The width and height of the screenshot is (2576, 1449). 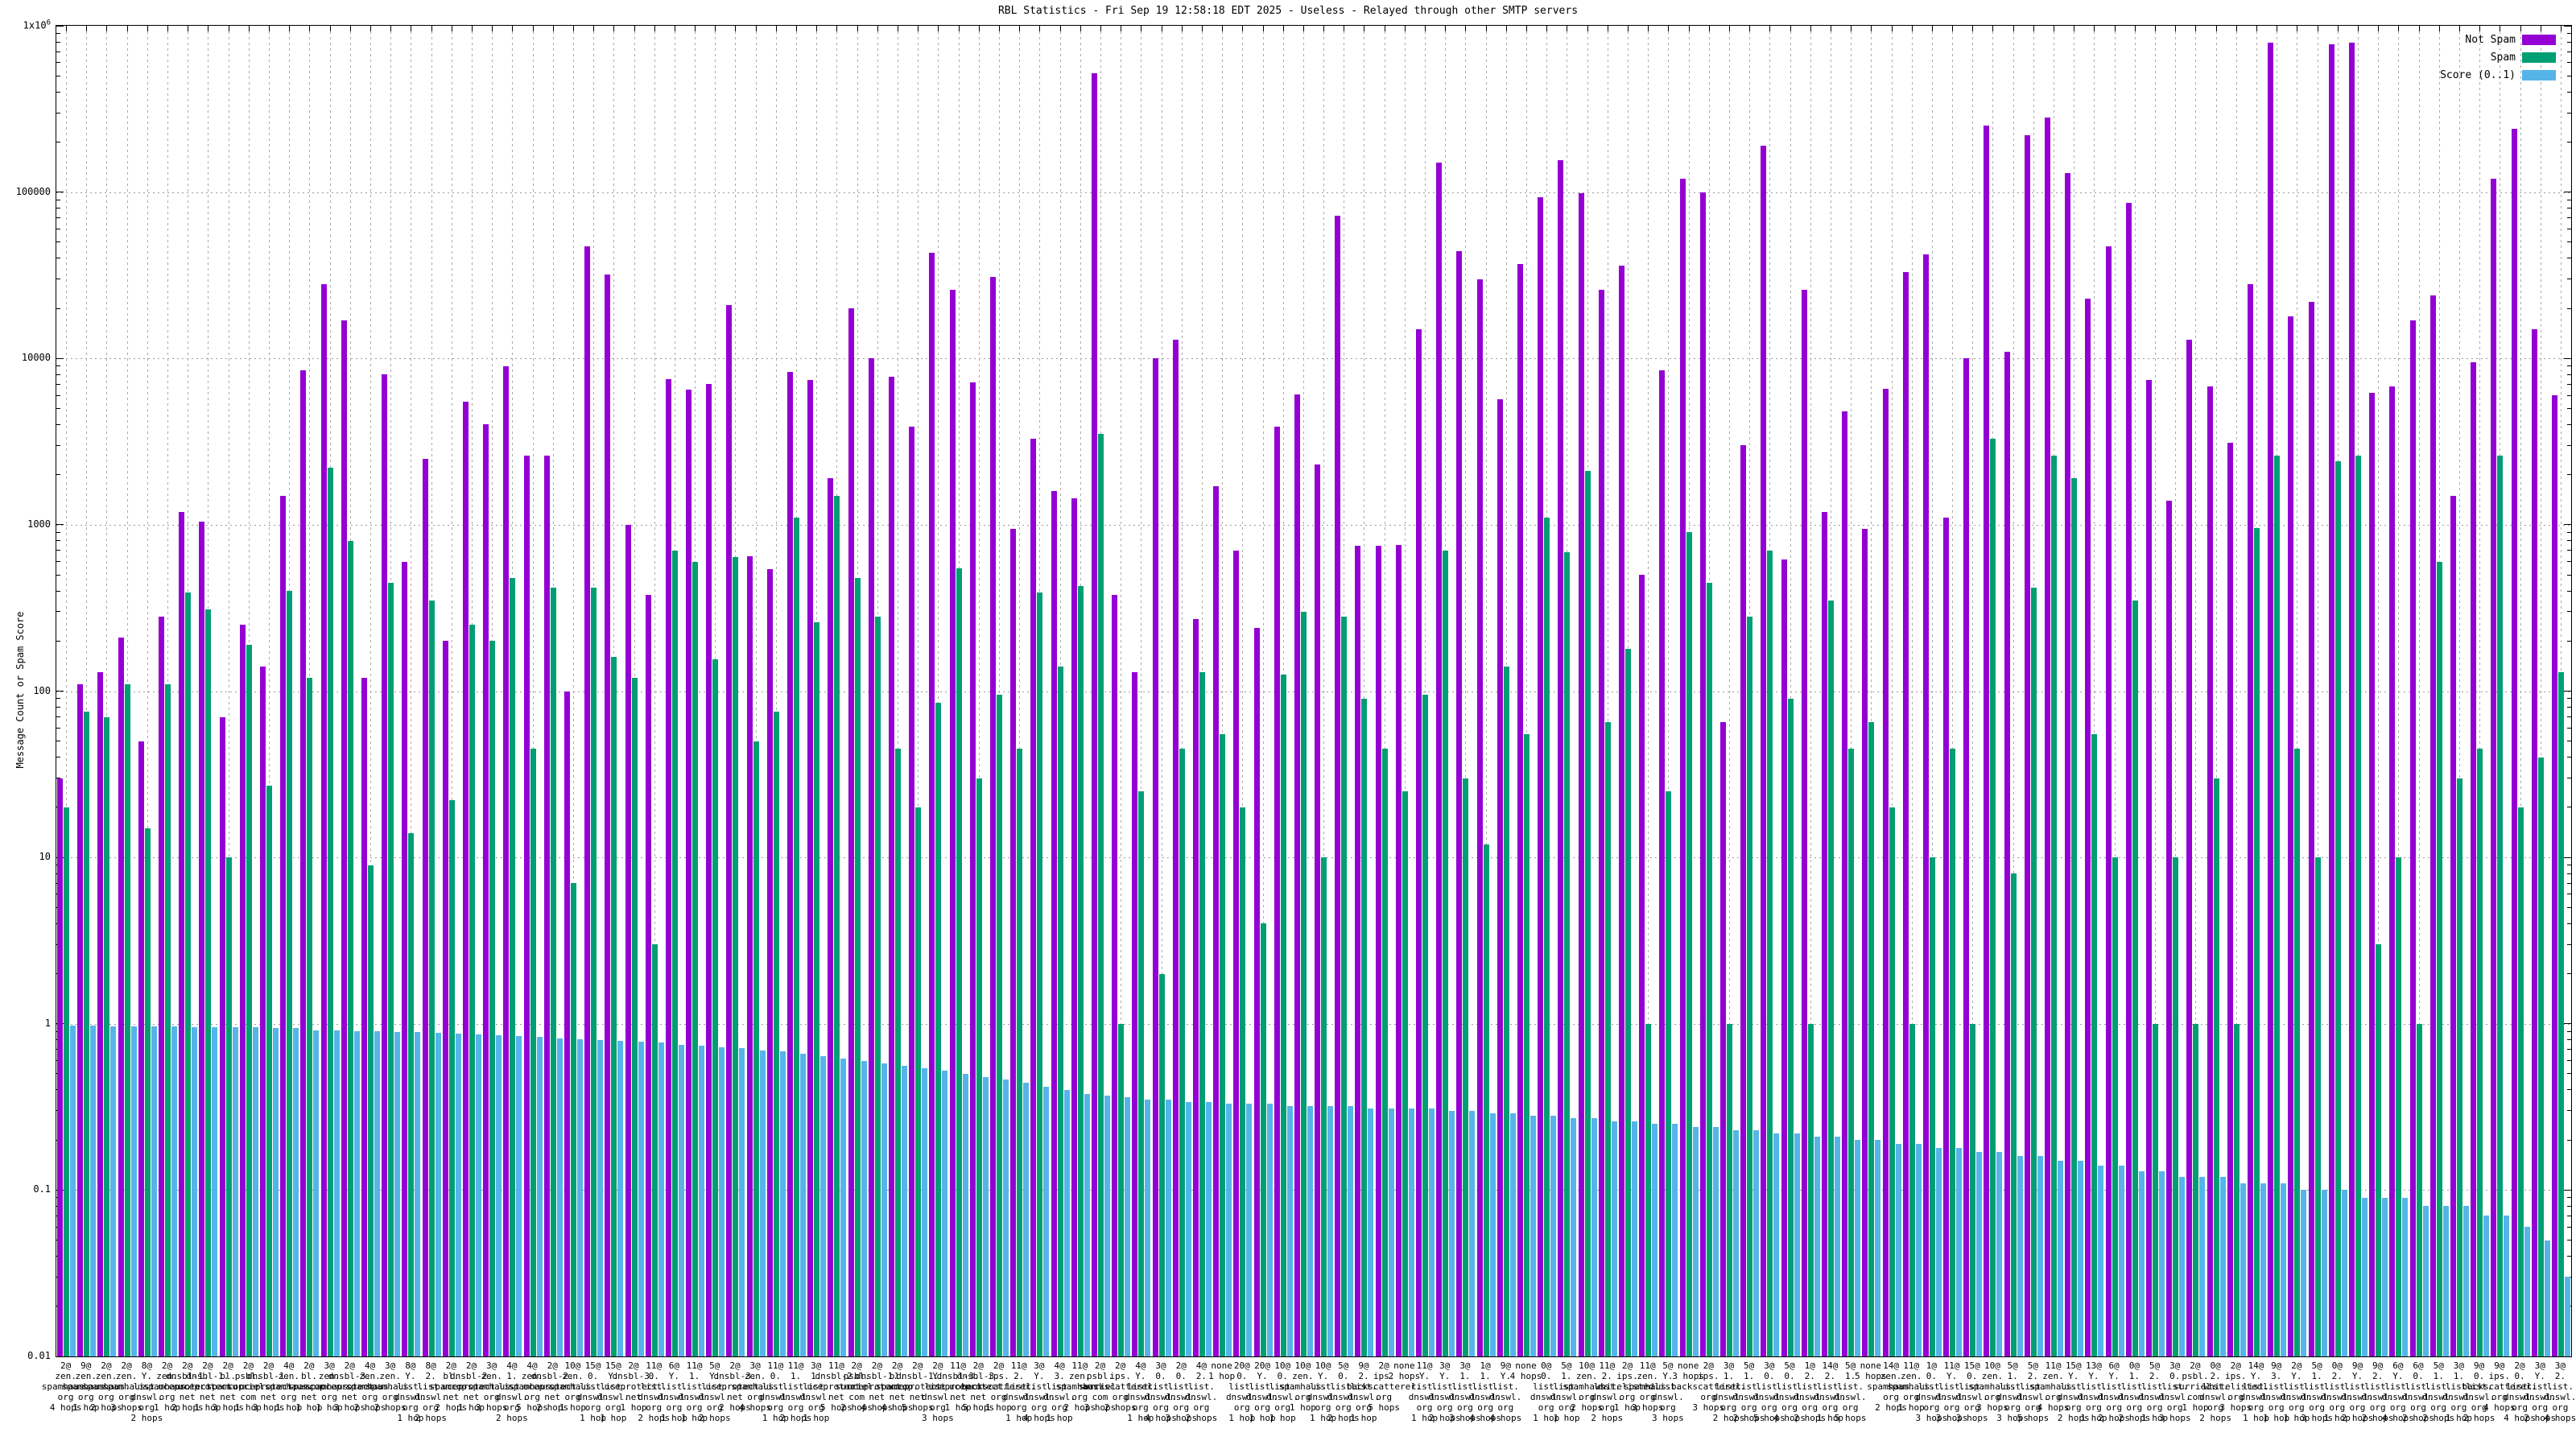 I want to click on x-tick-label: 3@ zen. spamhaus. org 2 hops, so click(x=390, y=1386).